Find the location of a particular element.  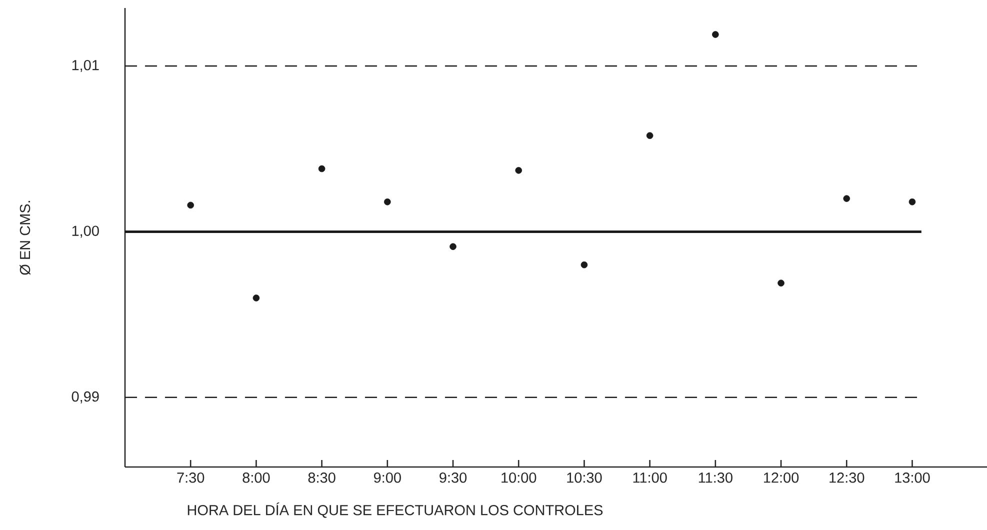

x-tick-label: 10:00 is located at coordinates (519, 477).